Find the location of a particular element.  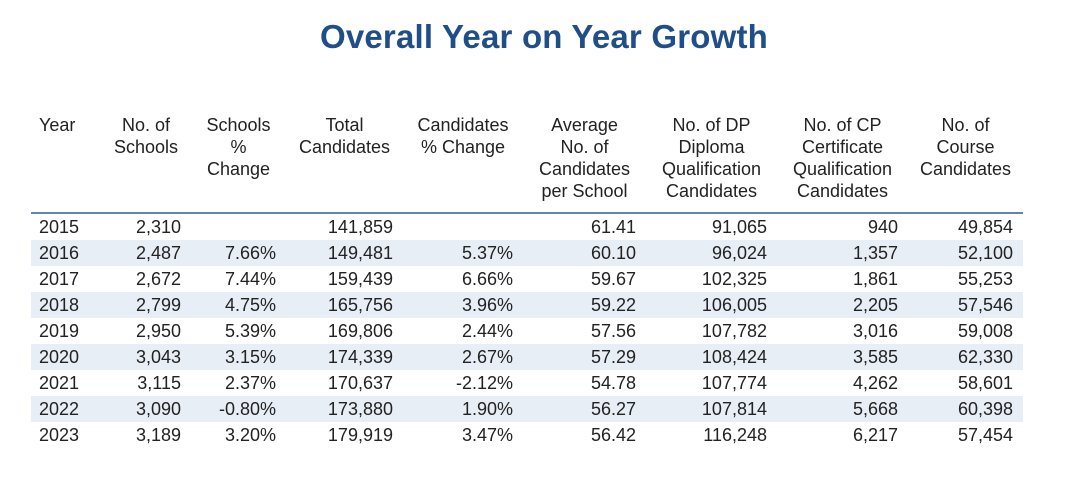

column-header-line: % Change is located at coordinates (463, 147).